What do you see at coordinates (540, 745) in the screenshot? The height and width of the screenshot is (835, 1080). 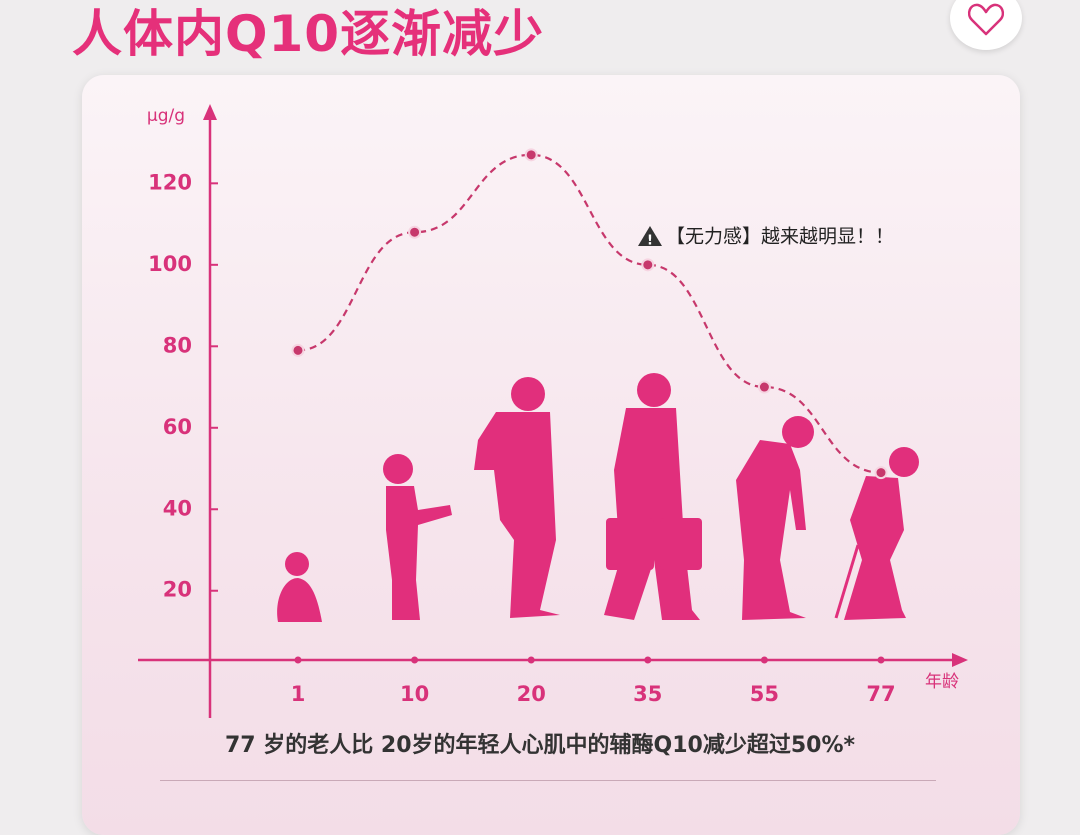 I see `footnote: 77 岁的老人比 20岁的年轻人心肌中的辅酶Q10减少超过50%*` at bounding box center [540, 745].